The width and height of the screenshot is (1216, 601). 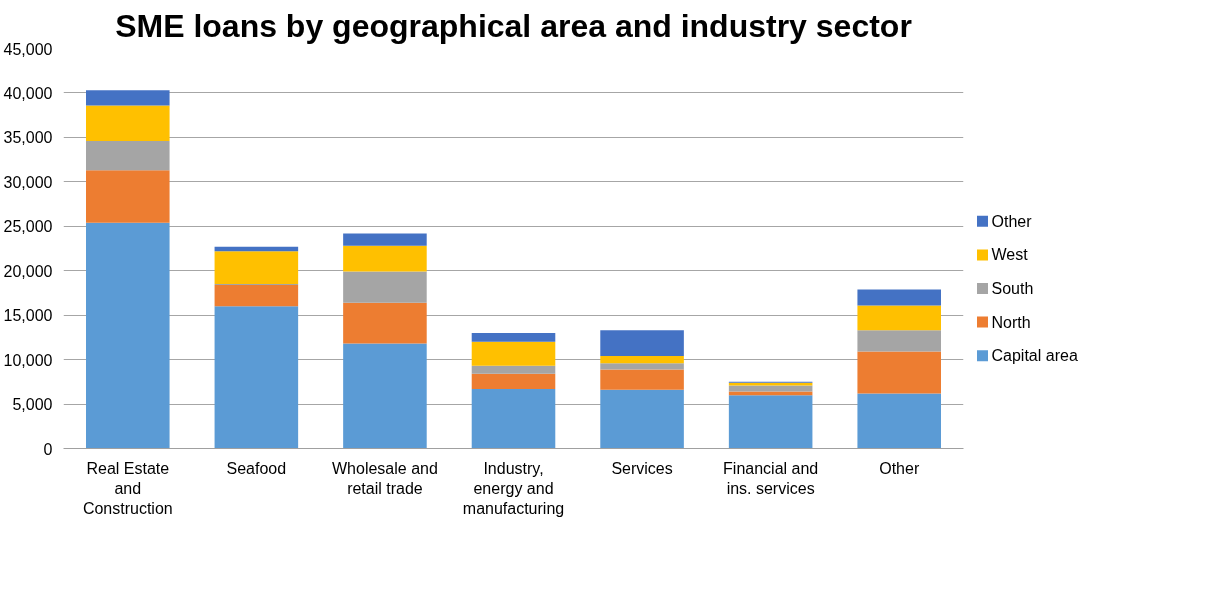 What do you see at coordinates (1011, 322) in the screenshot?
I see `legend-label: North` at bounding box center [1011, 322].